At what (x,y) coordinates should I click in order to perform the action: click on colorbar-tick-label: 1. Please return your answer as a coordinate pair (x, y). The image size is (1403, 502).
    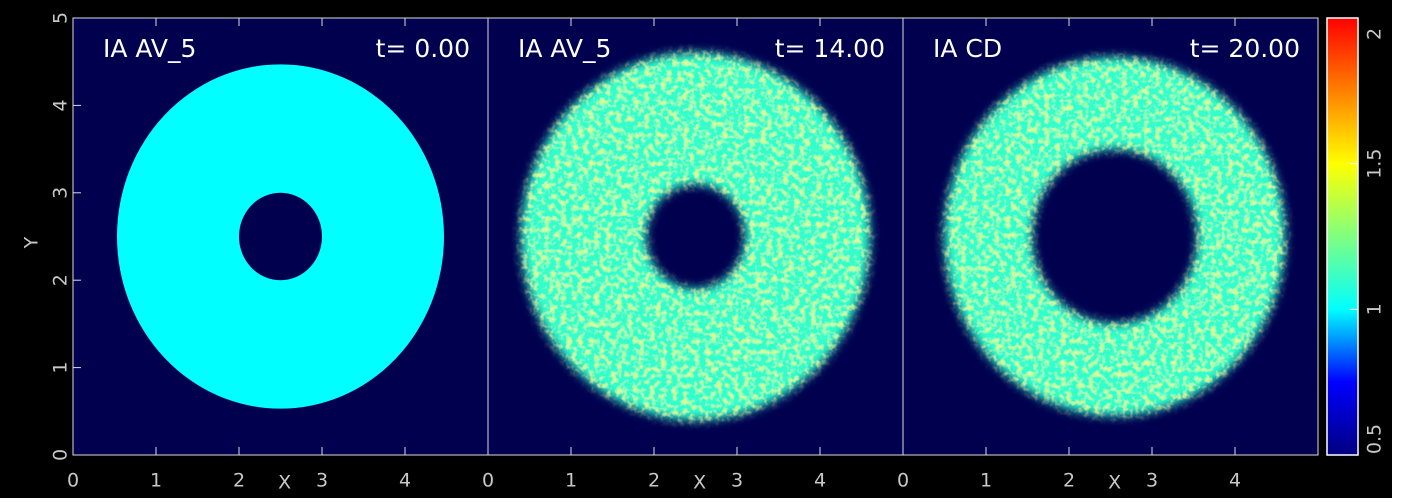
    Looking at the image, I should click on (1375, 309).